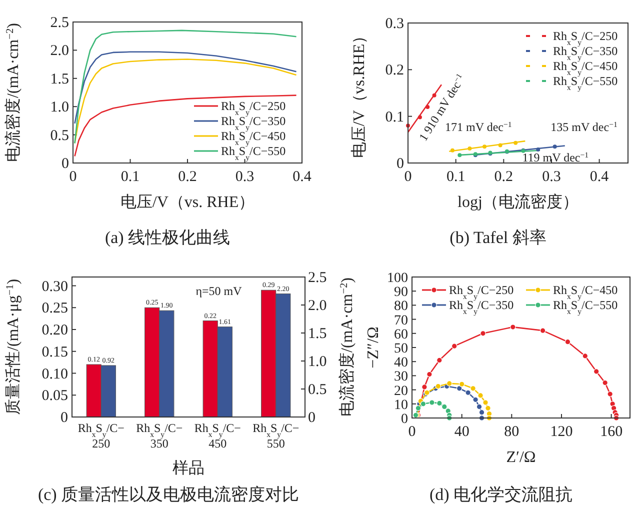 The width and height of the screenshot is (634, 507). I want to click on x-tick-label: Rh$_{x}$S$_{y}$/C− 250, so click(101, 436).